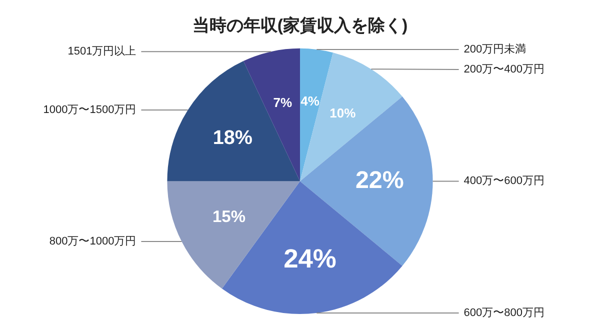 Image resolution: width=600 pixels, height=324 pixels. Describe the element at coordinates (504, 69) in the screenshot. I see `slice-label: 200万〜400万円` at that location.